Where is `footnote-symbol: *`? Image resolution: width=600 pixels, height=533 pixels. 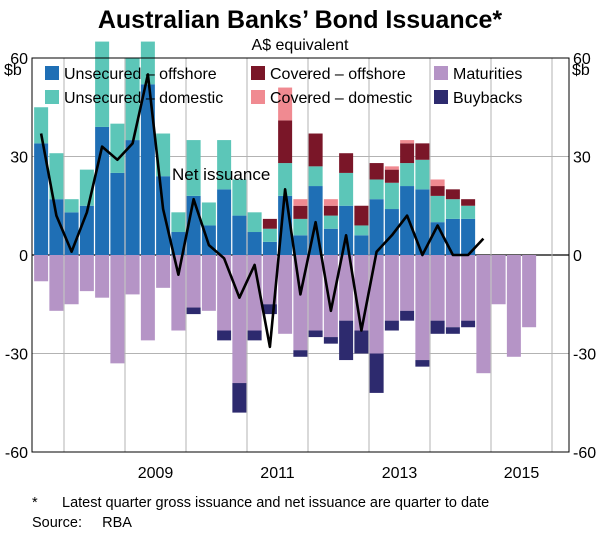 footnote-symbol: * is located at coordinates (35, 503).